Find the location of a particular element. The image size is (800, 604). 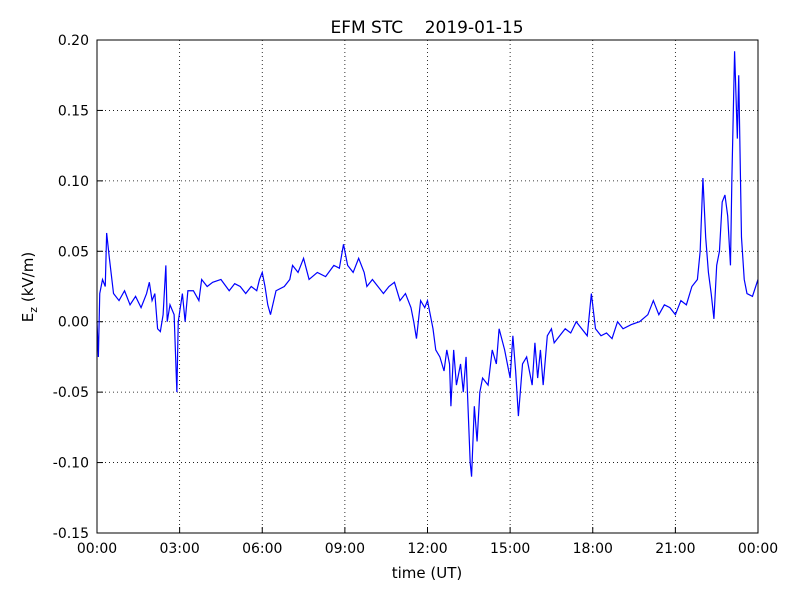

x-tick-label: 15:00 is located at coordinates (510, 549).